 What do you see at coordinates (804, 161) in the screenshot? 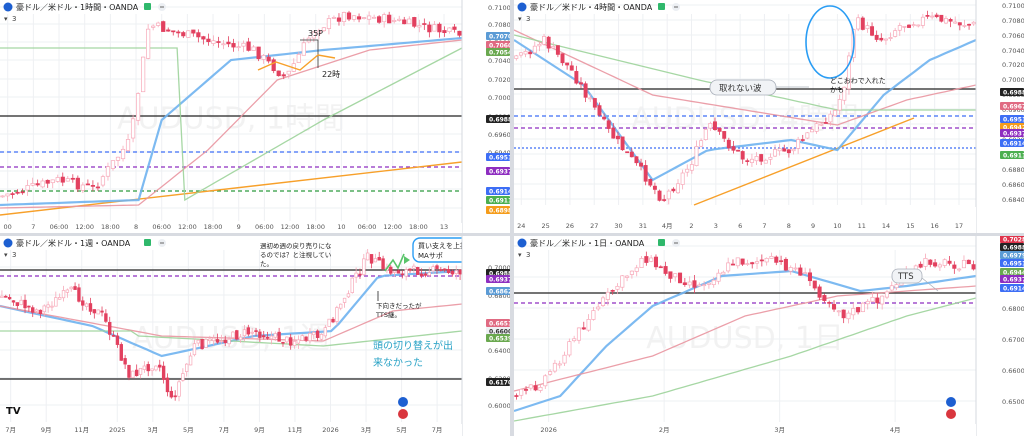
I see `trend-line` at bounding box center [804, 161].